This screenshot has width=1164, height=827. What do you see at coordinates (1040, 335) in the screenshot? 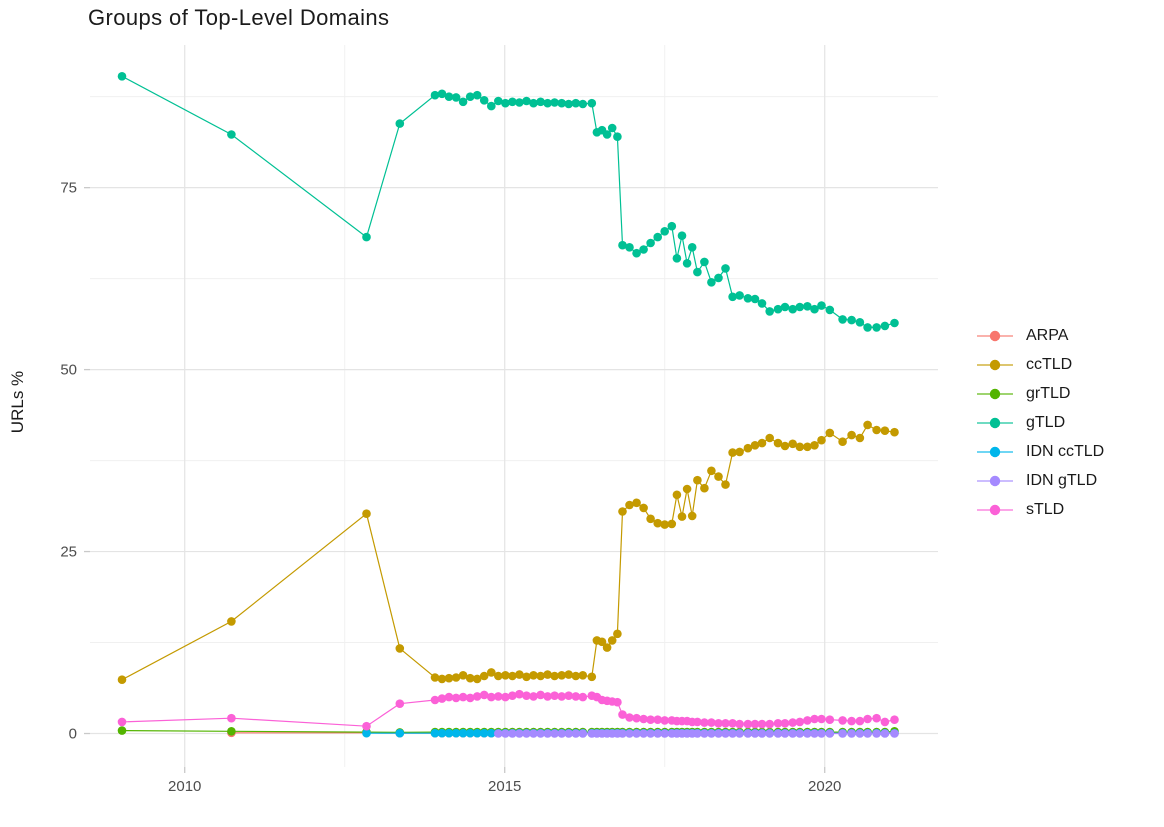
I see `legend-item-arpa: ARPA` at bounding box center [1040, 335].